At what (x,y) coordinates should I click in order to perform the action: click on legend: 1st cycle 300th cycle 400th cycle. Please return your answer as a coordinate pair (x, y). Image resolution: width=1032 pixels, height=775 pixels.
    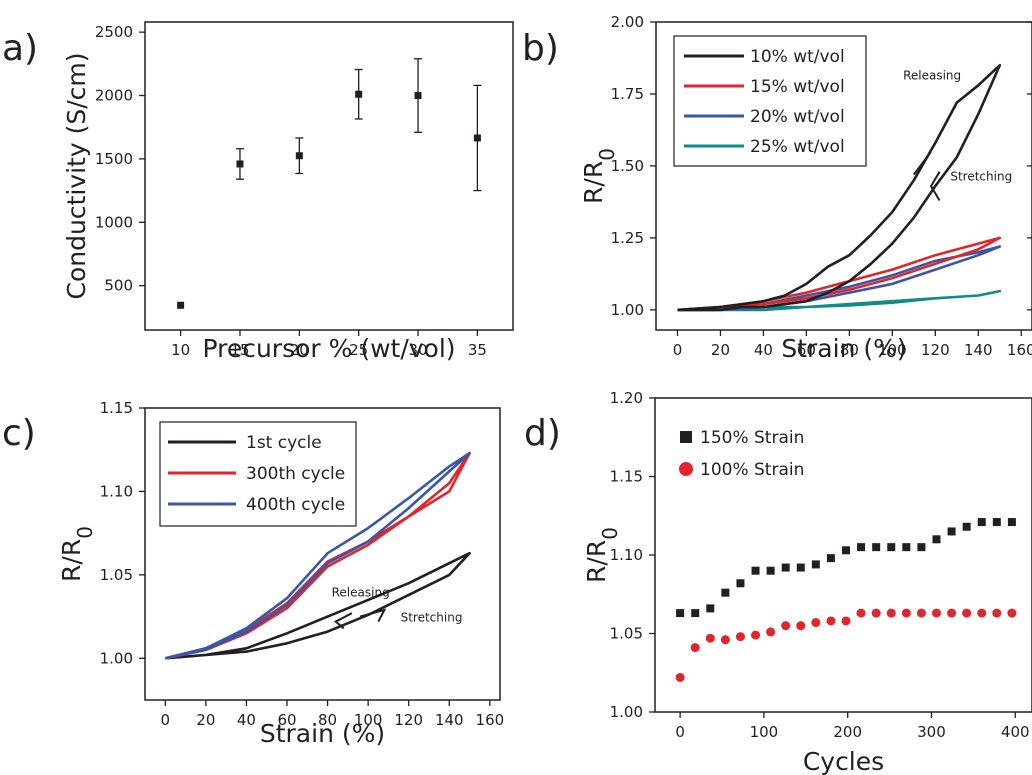
    Looking at the image, I should click on (258, 474).